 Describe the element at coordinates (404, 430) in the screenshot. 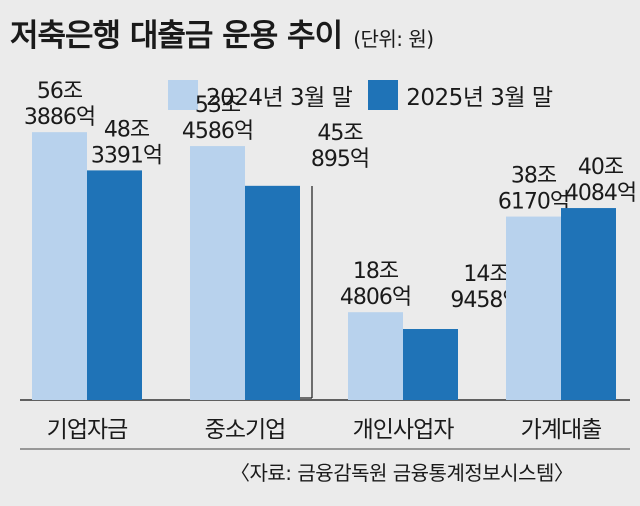

I see `category-label-2: 개인사업자` at that location.